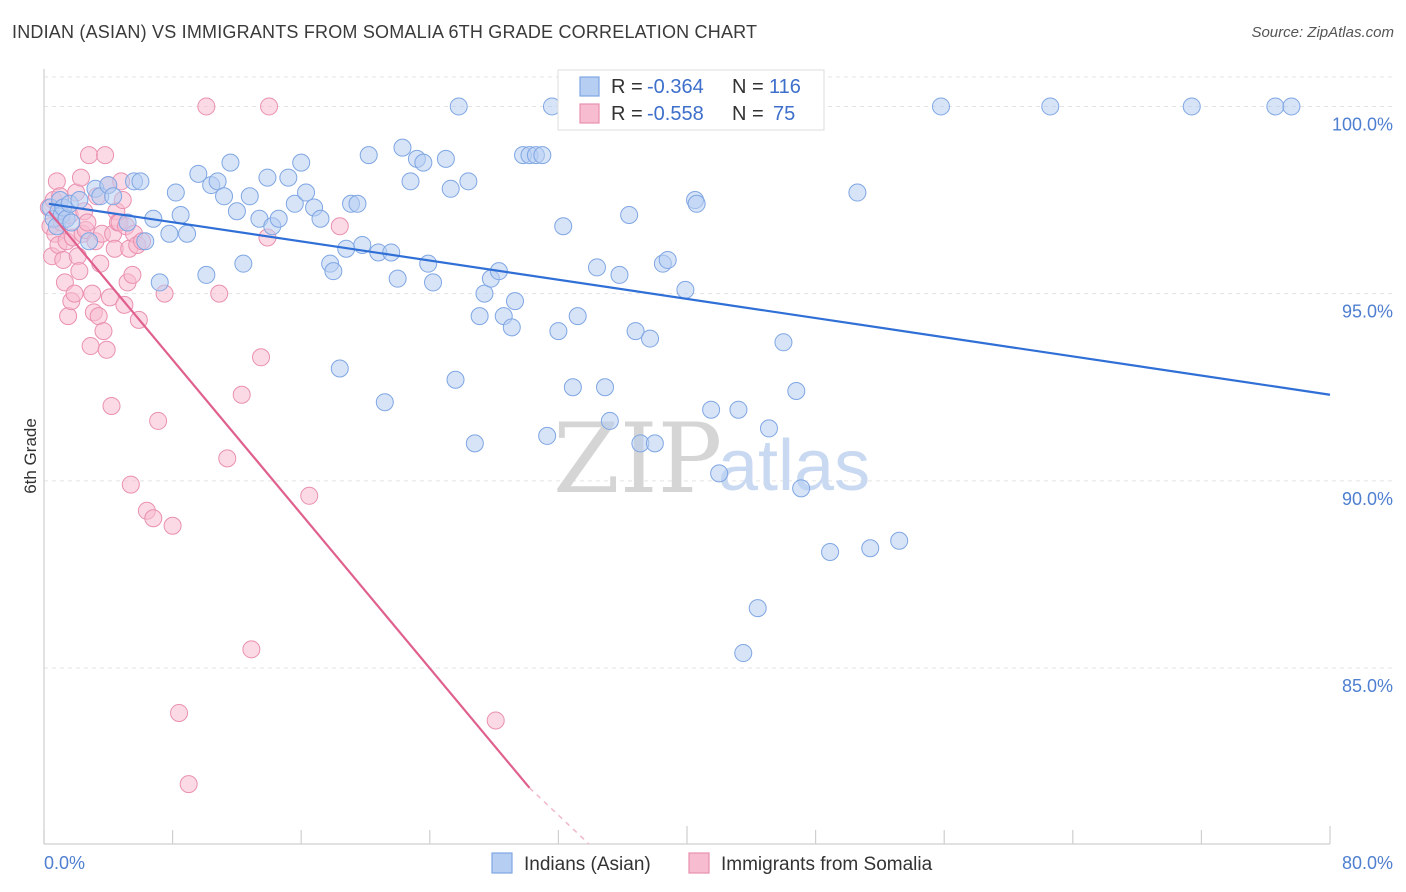 The image size is (1406, 892). I want to click on legend-swatch-somalia, so click(589, 113).